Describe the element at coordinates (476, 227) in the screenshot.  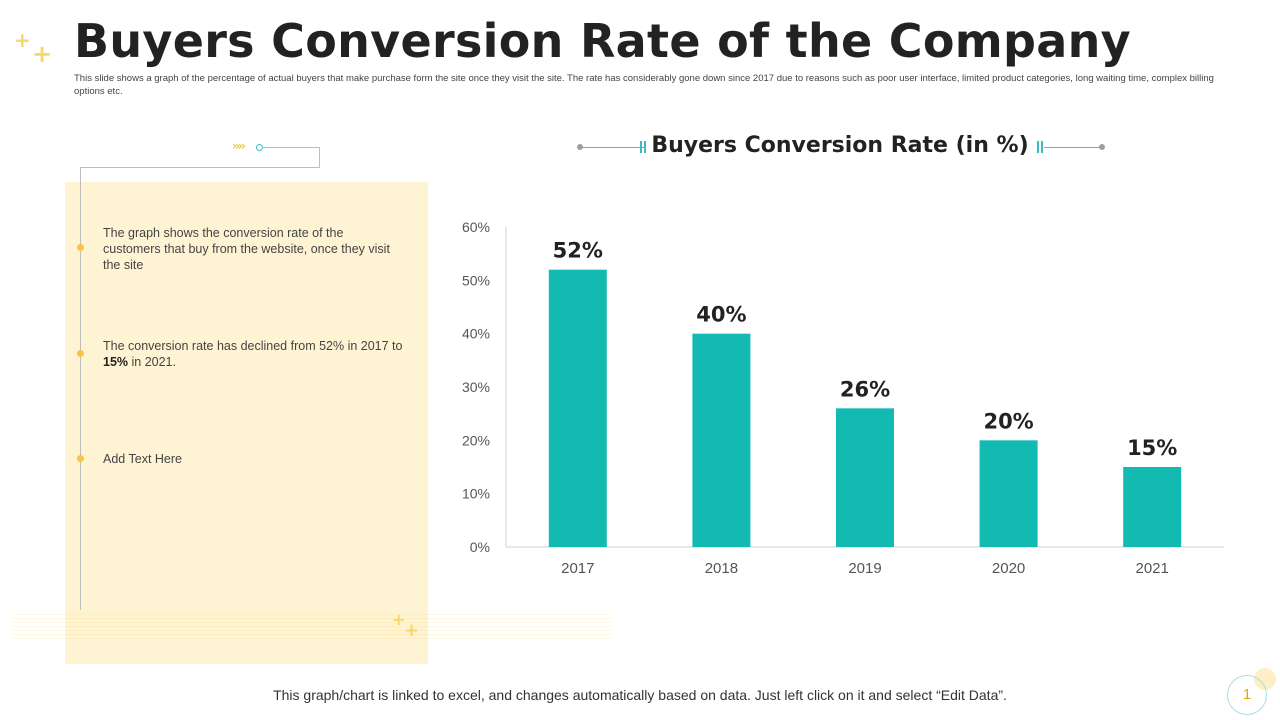
I see `y-tick-label: 60%` at that location.